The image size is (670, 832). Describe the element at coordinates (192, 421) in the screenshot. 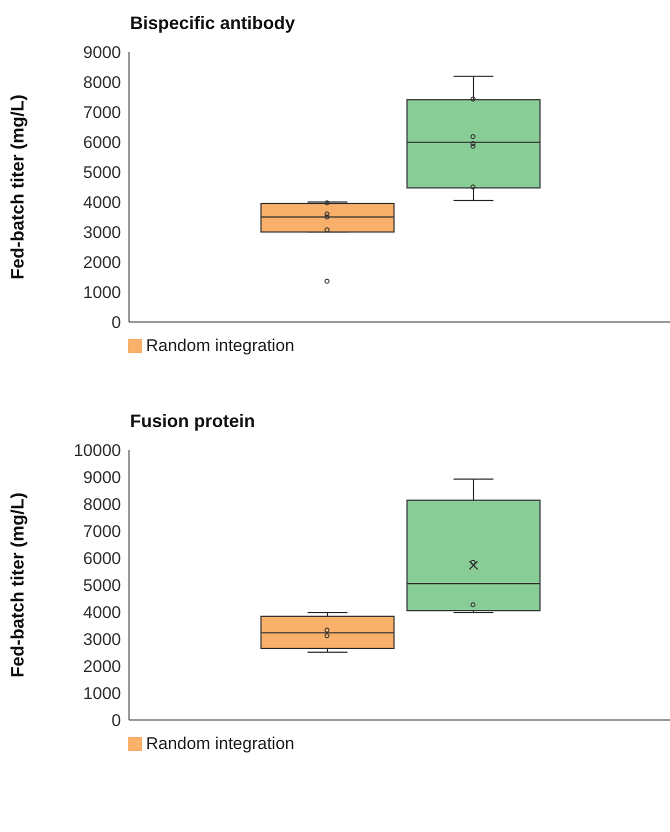

I see `chart-title: Fusion protein` at that location.